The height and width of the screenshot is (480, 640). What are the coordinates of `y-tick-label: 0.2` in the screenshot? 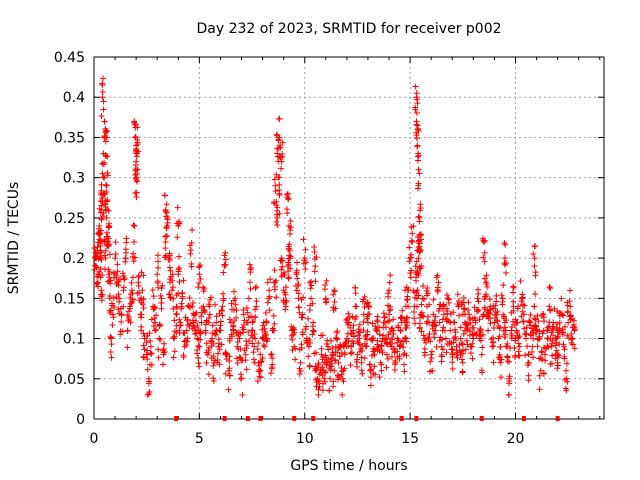 It's located at (74, 259).